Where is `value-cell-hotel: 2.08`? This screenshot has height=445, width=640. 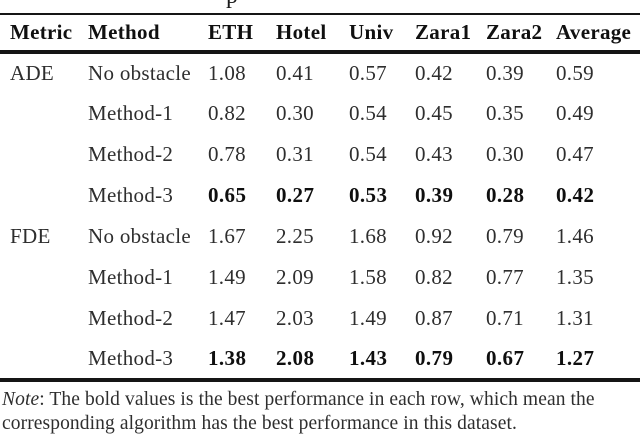
value-cell-hotel: 2.08 is located at coordinates (295, 358).